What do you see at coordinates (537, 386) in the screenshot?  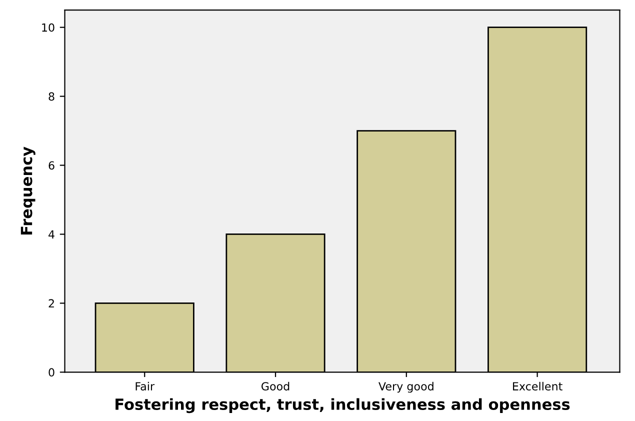 I see `x-tick-label: Excellent` at bounding box center [537, 386].